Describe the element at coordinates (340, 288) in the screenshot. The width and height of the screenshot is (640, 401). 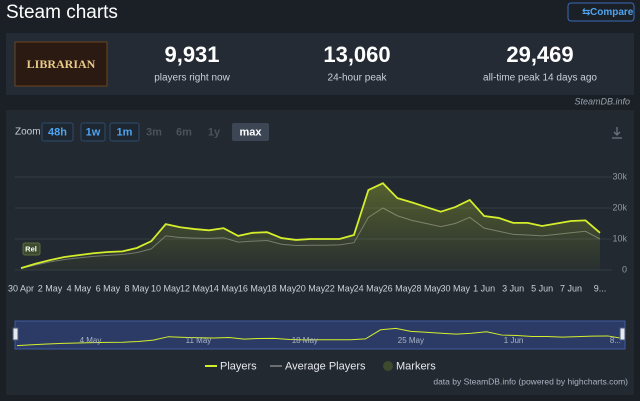
I see `x-tick-label: 22 May` at that location.